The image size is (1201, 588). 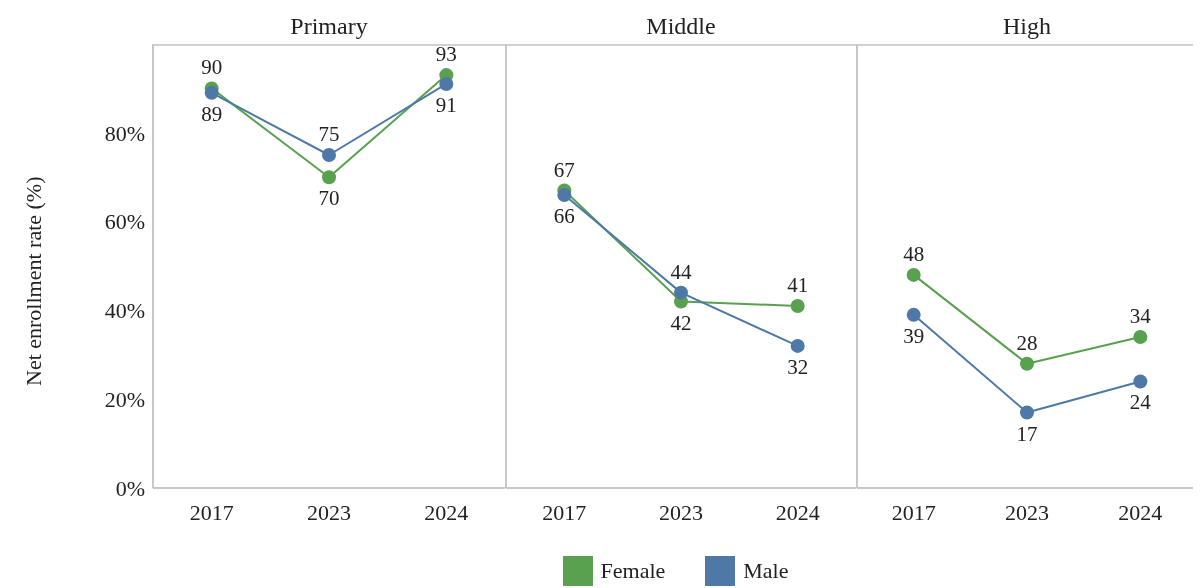 I want to click on data-label: 34, so click(x=1140, y=316).